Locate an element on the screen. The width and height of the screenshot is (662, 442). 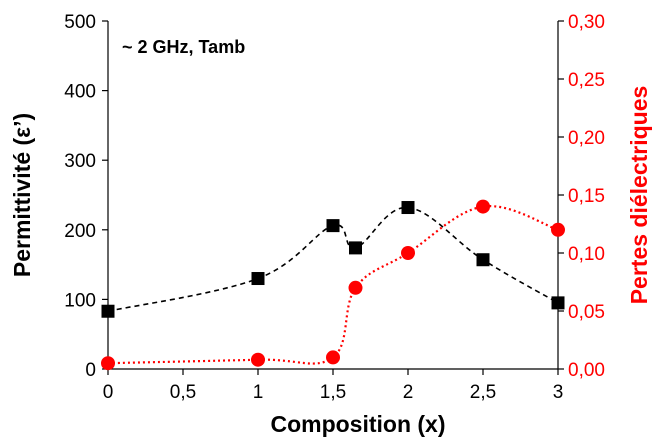
x-tick-label: 3 is located at coordinates (558, 392).